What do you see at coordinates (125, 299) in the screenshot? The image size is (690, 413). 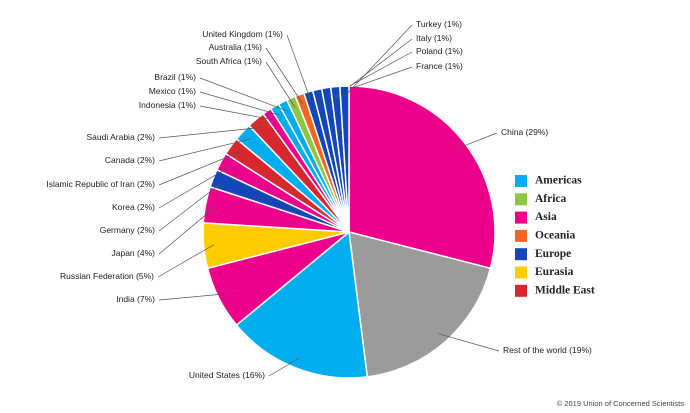 I see `slice-name: India` at bounding box center [125, 299].